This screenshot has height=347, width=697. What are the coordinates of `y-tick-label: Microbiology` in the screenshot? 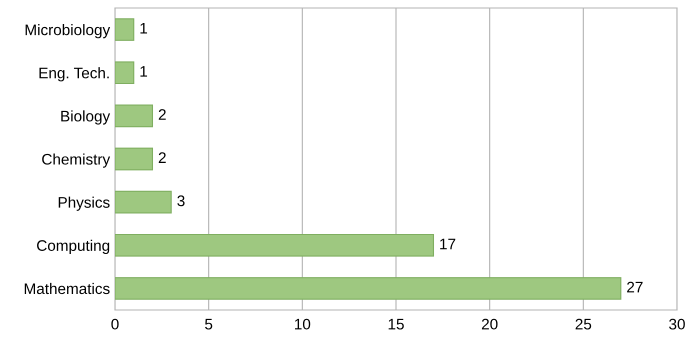 It's located at (68, 31).